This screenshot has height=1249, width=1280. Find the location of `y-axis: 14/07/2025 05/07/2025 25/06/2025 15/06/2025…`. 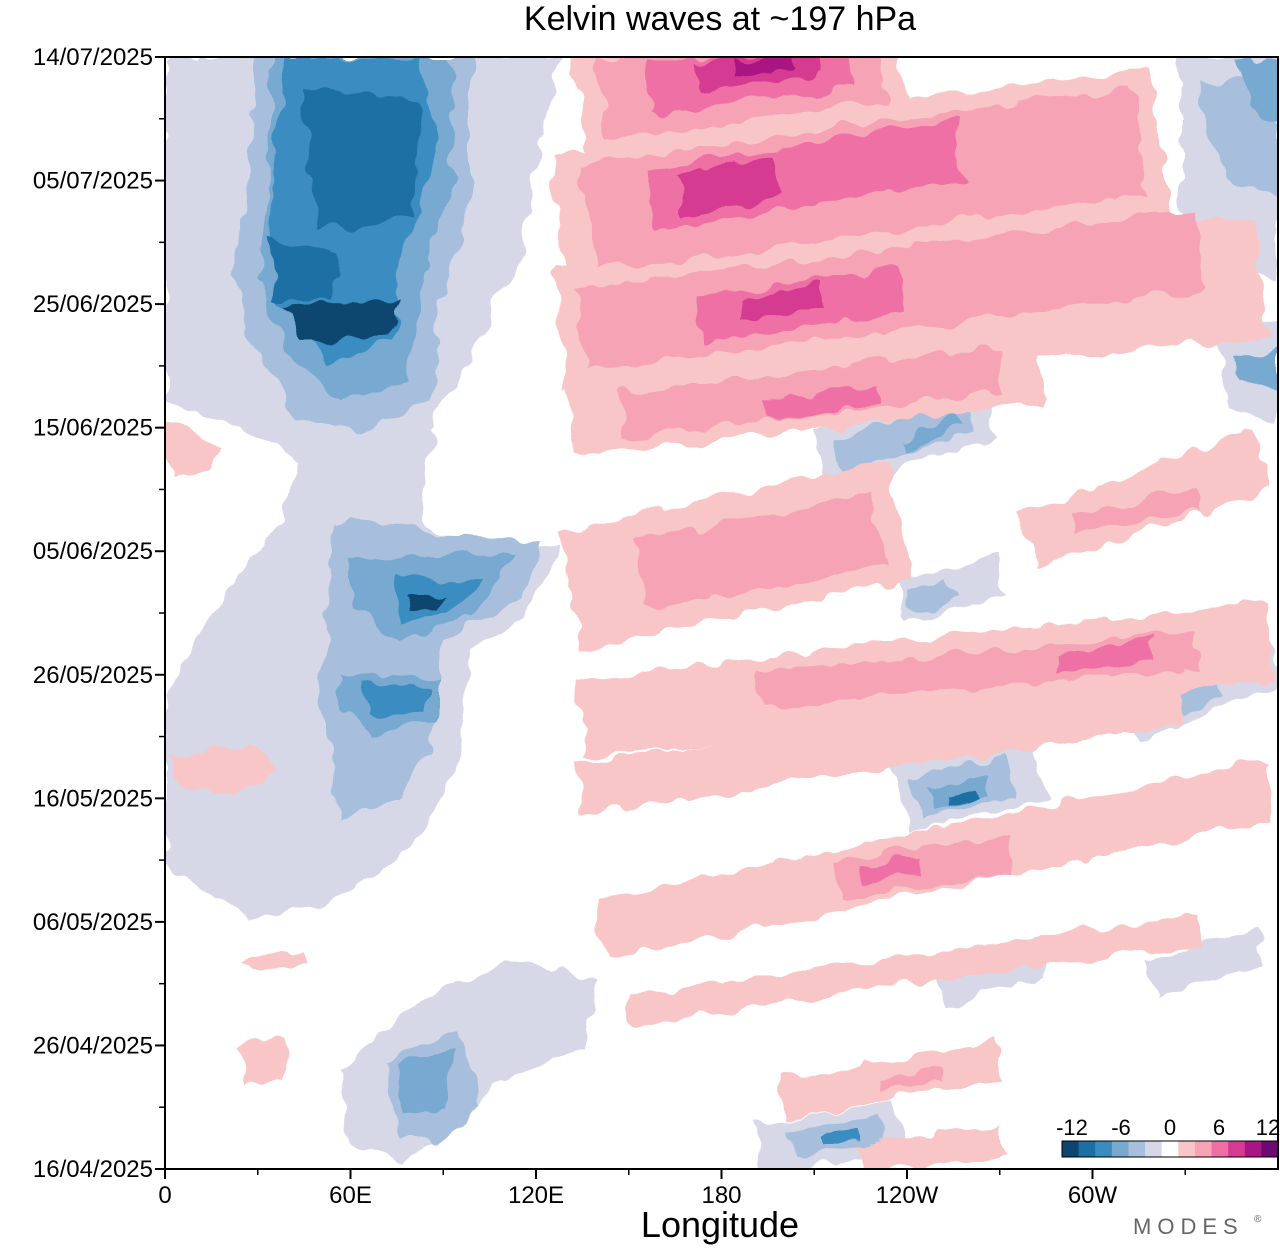

y-axis: 14/07/2025 05/07/2025 25/06/2025 15/06/2025… is located at coordinates (99, 613).